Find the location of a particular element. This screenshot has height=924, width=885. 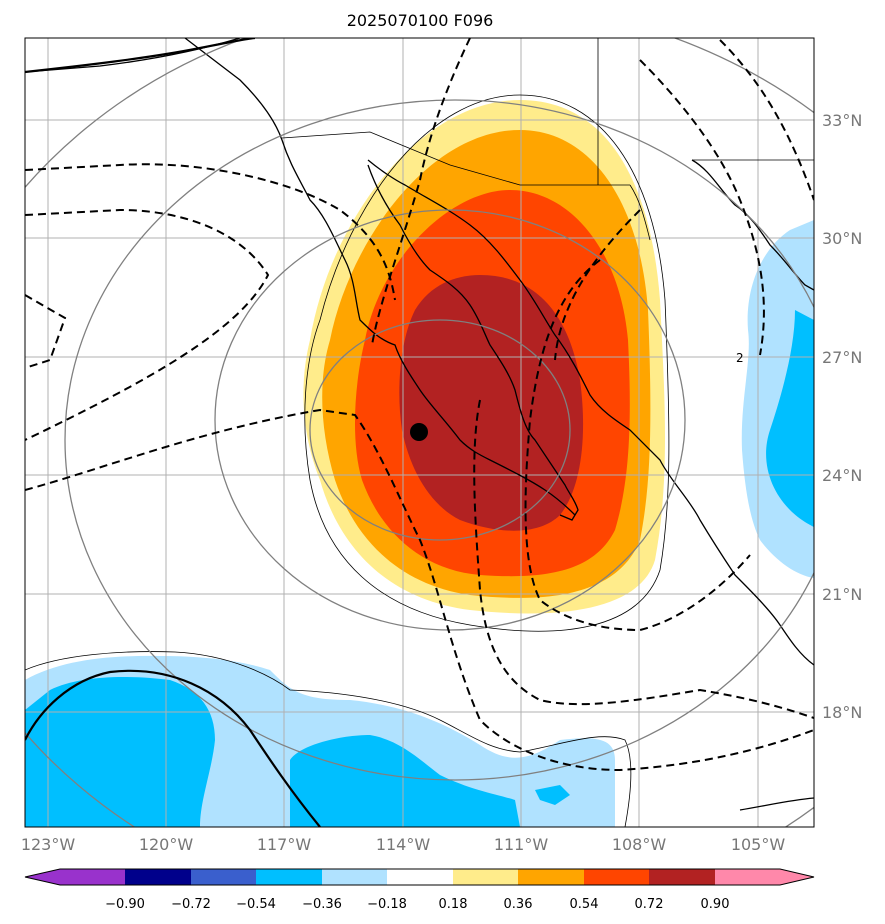

colorbar-tick-label: 0.72 is located at coordinates (649, 904).